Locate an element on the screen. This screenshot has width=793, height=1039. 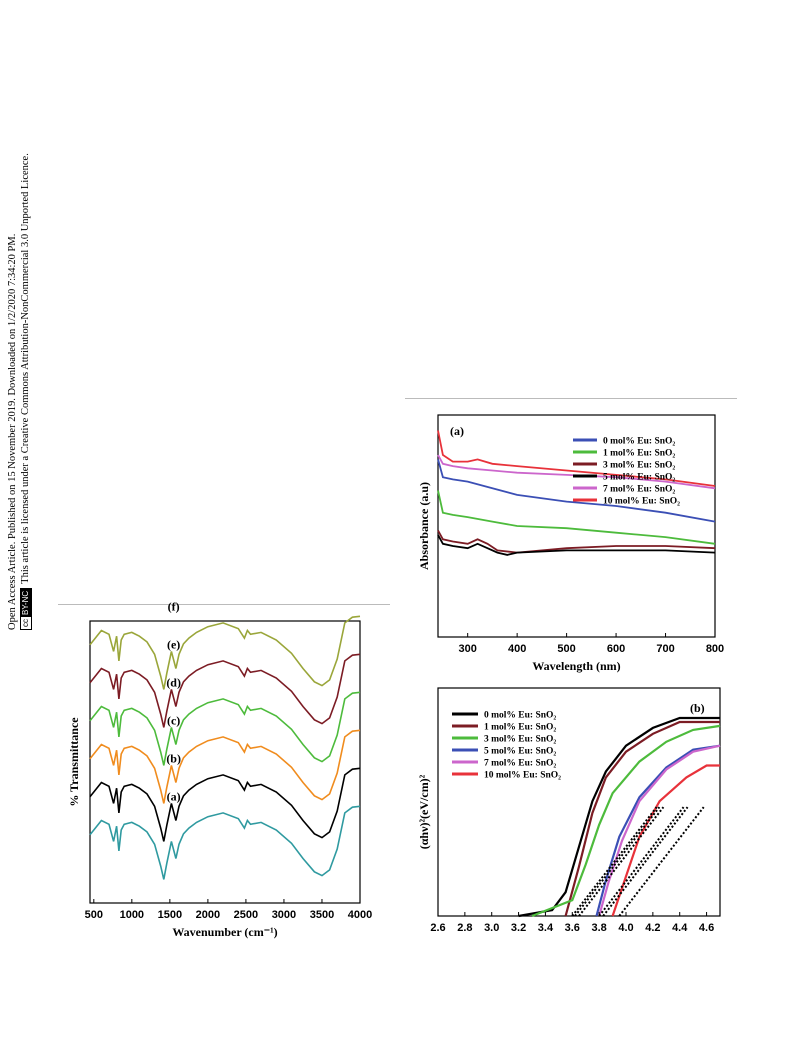
abs-xtick-label: 400 is located at coordinates (517, 649).